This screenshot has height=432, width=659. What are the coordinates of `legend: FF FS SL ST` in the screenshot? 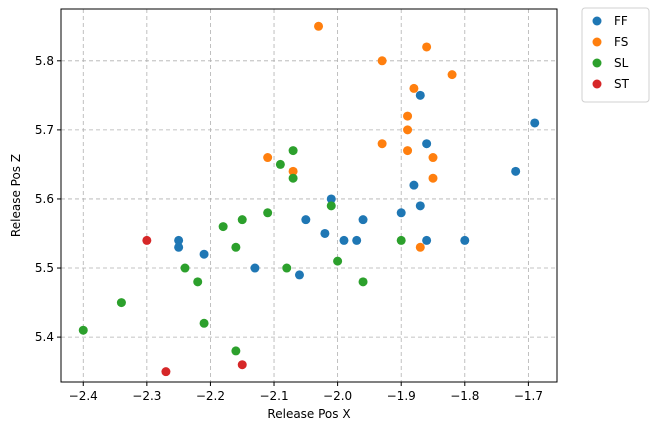 It's located at (615, 55).